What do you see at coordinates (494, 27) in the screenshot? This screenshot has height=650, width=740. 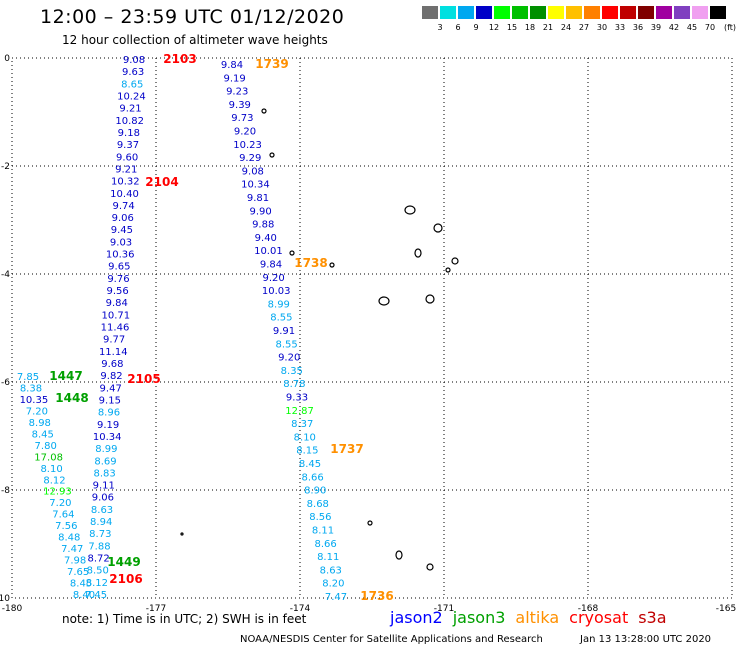 I see `legend-tick: 12` at bounding box center [494, 27].